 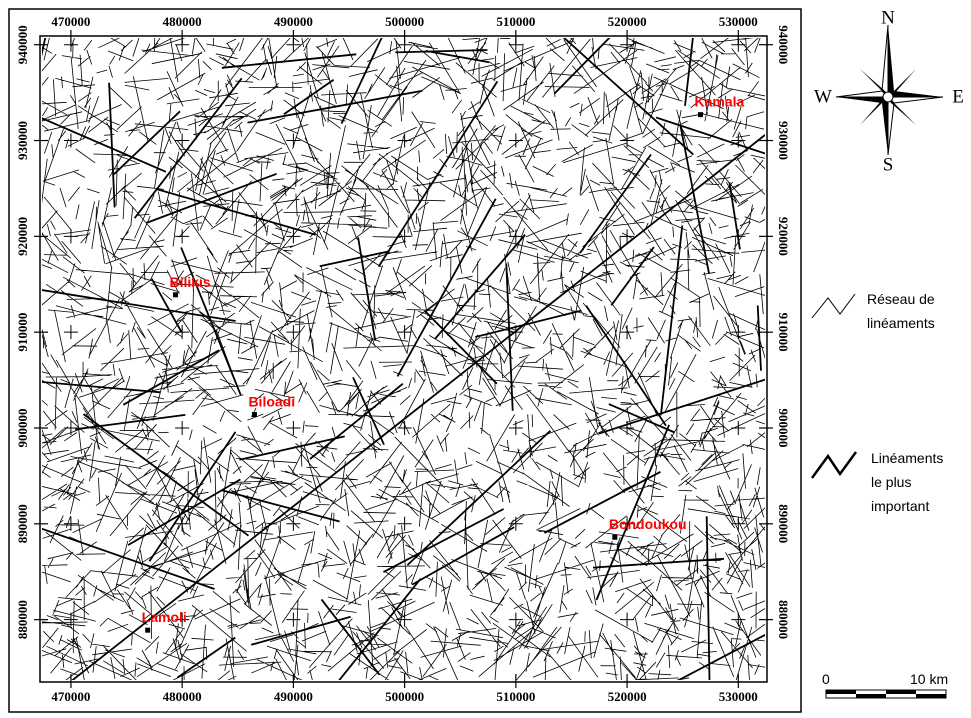 What do you see at coordinates (719, 102) in the screenshot?
I see `town-label: Kamala` at bounding box center [719, 102].